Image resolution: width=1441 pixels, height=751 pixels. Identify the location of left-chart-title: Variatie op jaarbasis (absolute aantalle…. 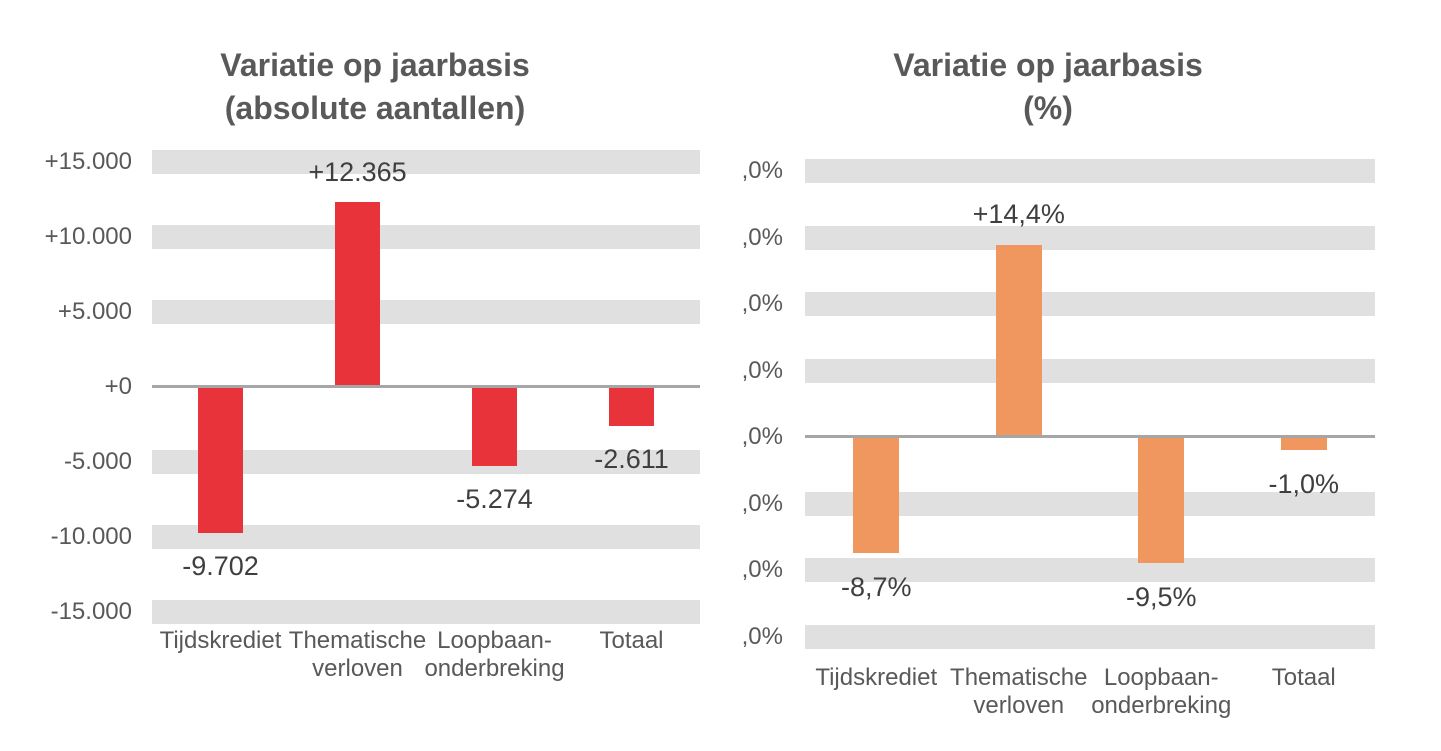
(375, 86).